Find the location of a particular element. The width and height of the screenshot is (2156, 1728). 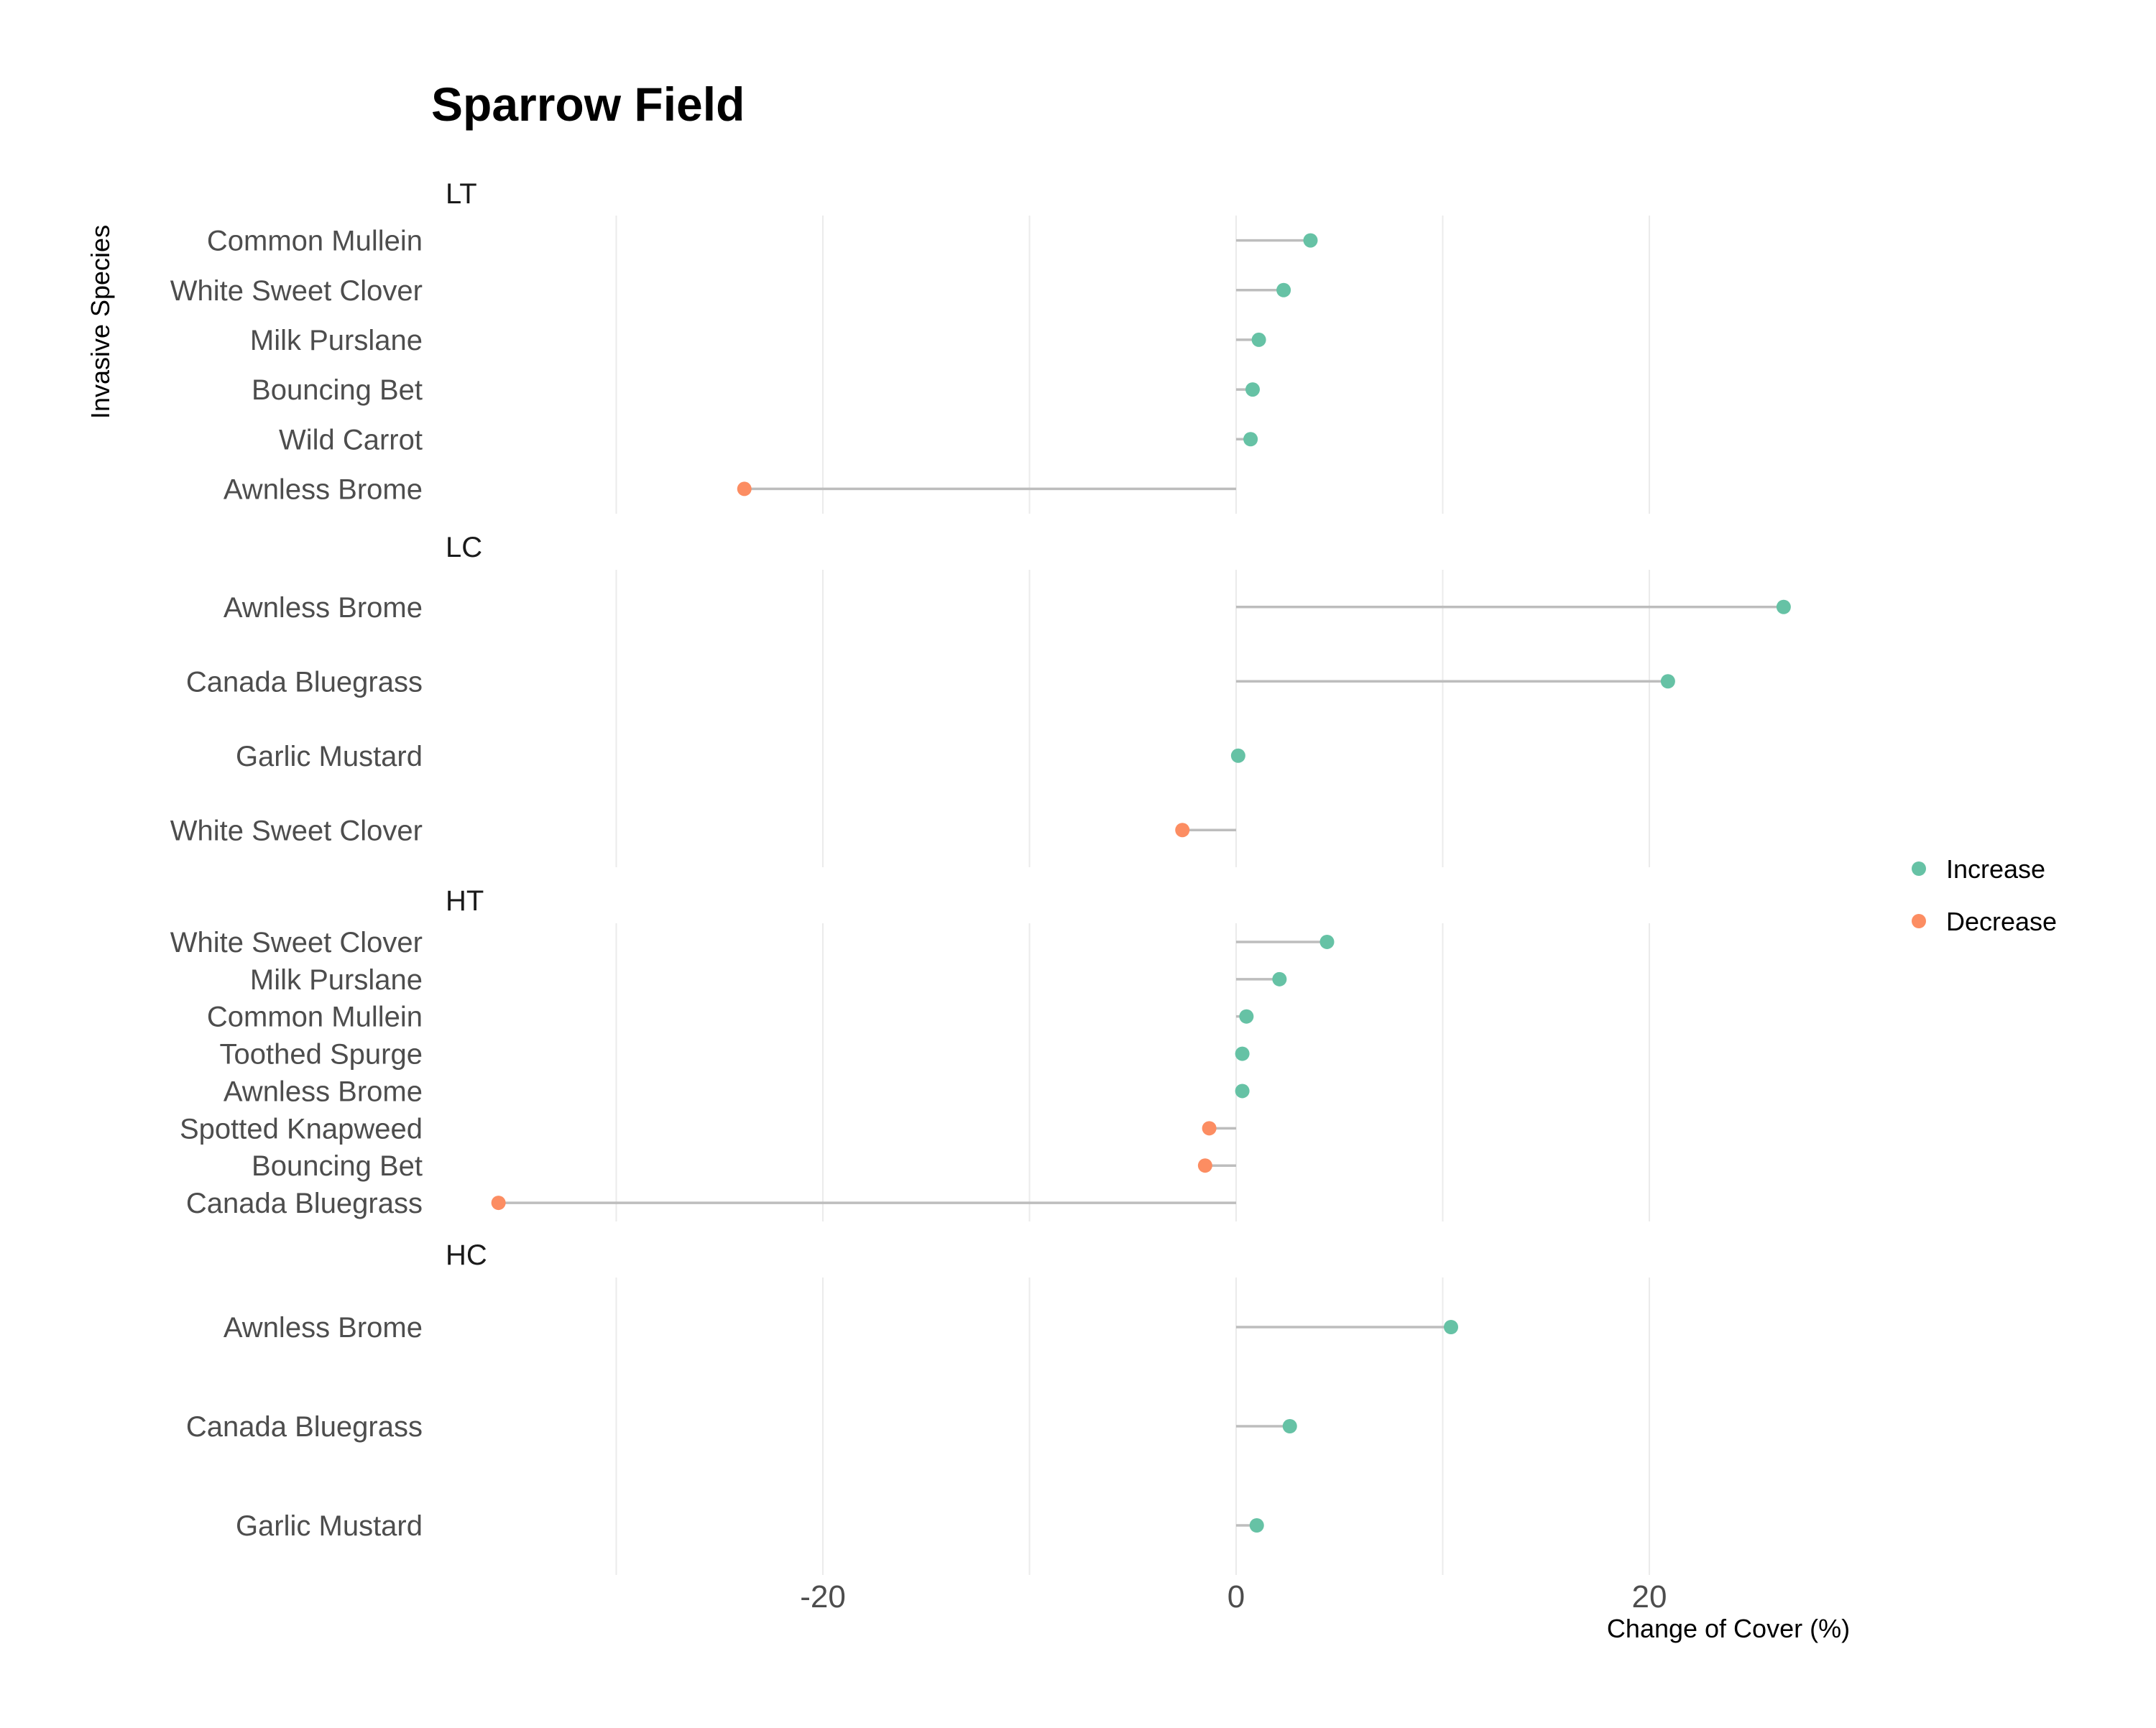

panel-label: HC is located at coordinates (467, 1255).